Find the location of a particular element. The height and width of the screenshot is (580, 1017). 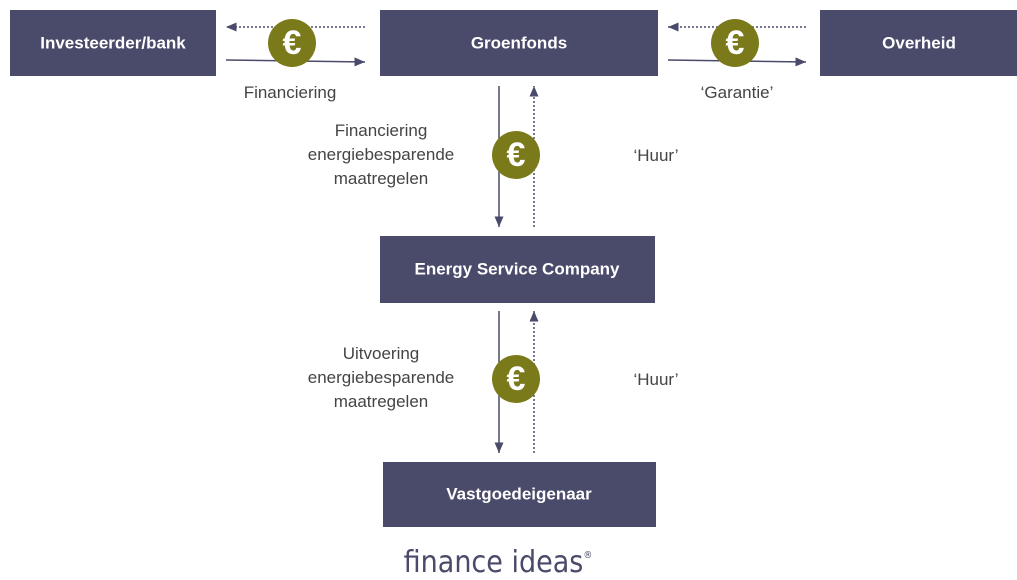

logo: finance ideas® is located at coordinates (498, 562).